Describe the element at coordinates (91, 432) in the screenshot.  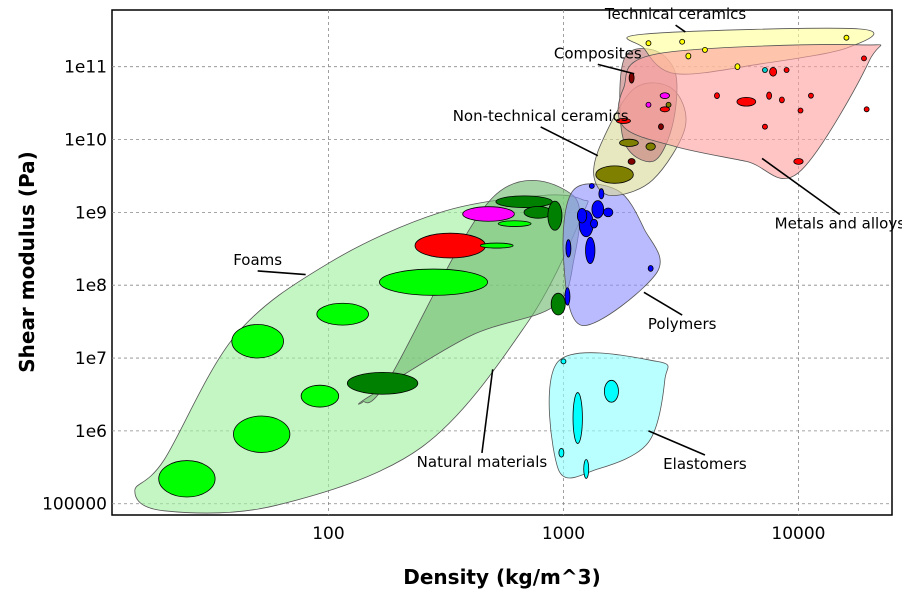
I see `y-tick-label-1: 1e6` at that location.